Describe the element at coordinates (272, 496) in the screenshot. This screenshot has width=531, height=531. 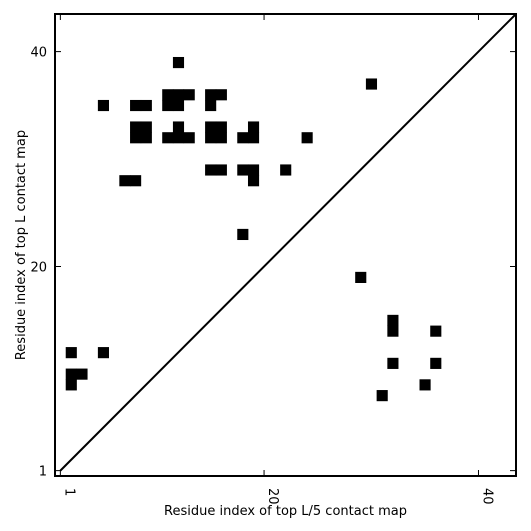
I see `x-tick-label: 20` at that location.